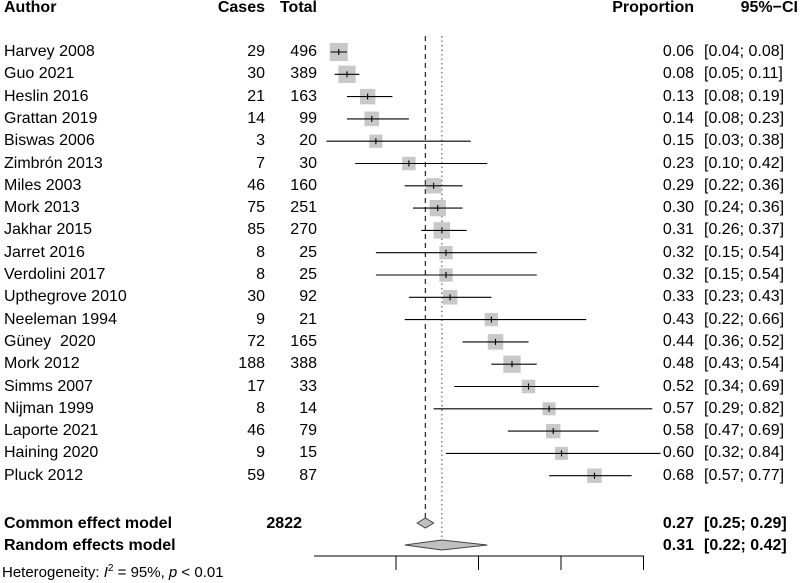 The width and height of the screenshot is (800, 583). Describe the element at coordinates (308, 431) in the screenshot. I see `study-total: 79` at that location.